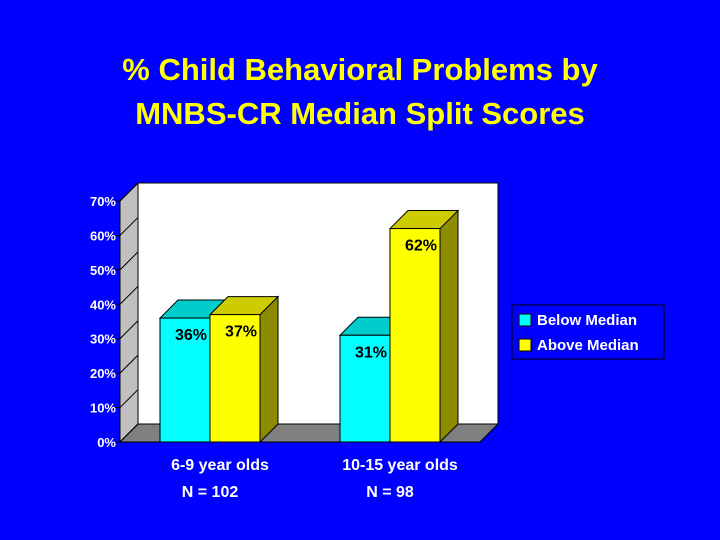 This screenshot has height=540, width=720. I want to click on y-axis: 0% 10% 20% 30% 40% 50% 60% 70%, so click(114, 316).